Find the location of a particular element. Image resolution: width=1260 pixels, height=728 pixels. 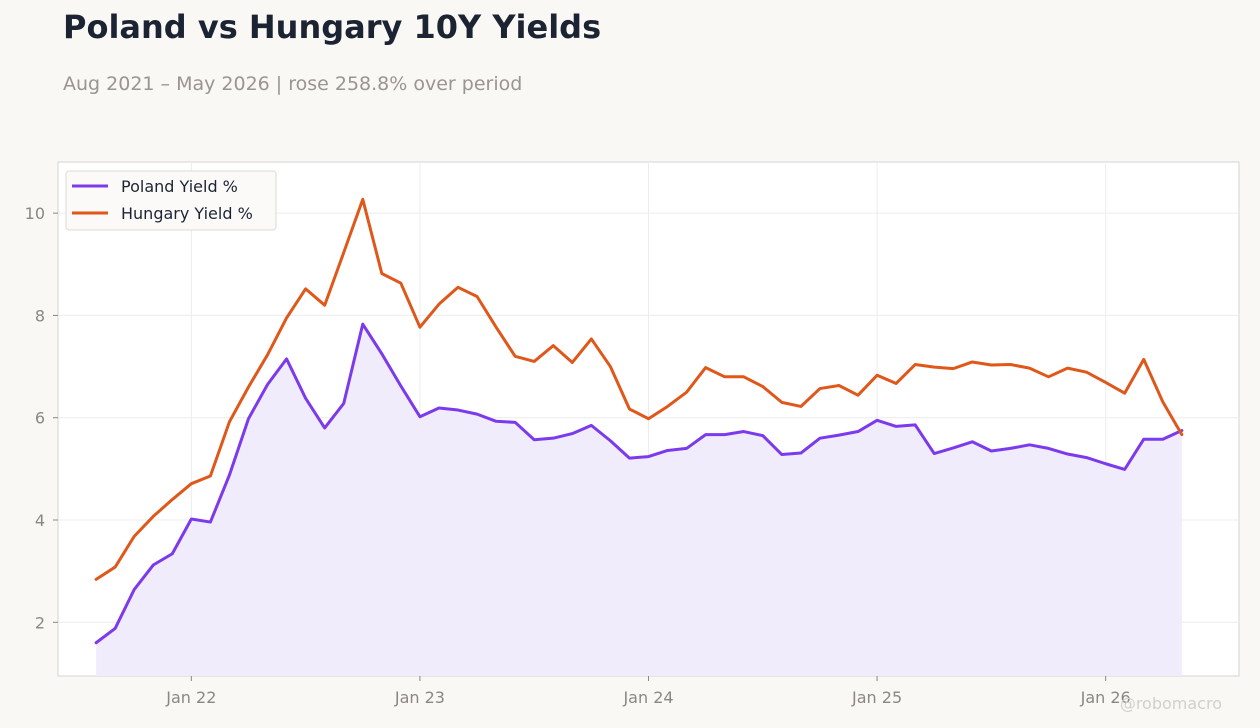

x-tick-label: Jan 25 is located at coordinates (876, 697).